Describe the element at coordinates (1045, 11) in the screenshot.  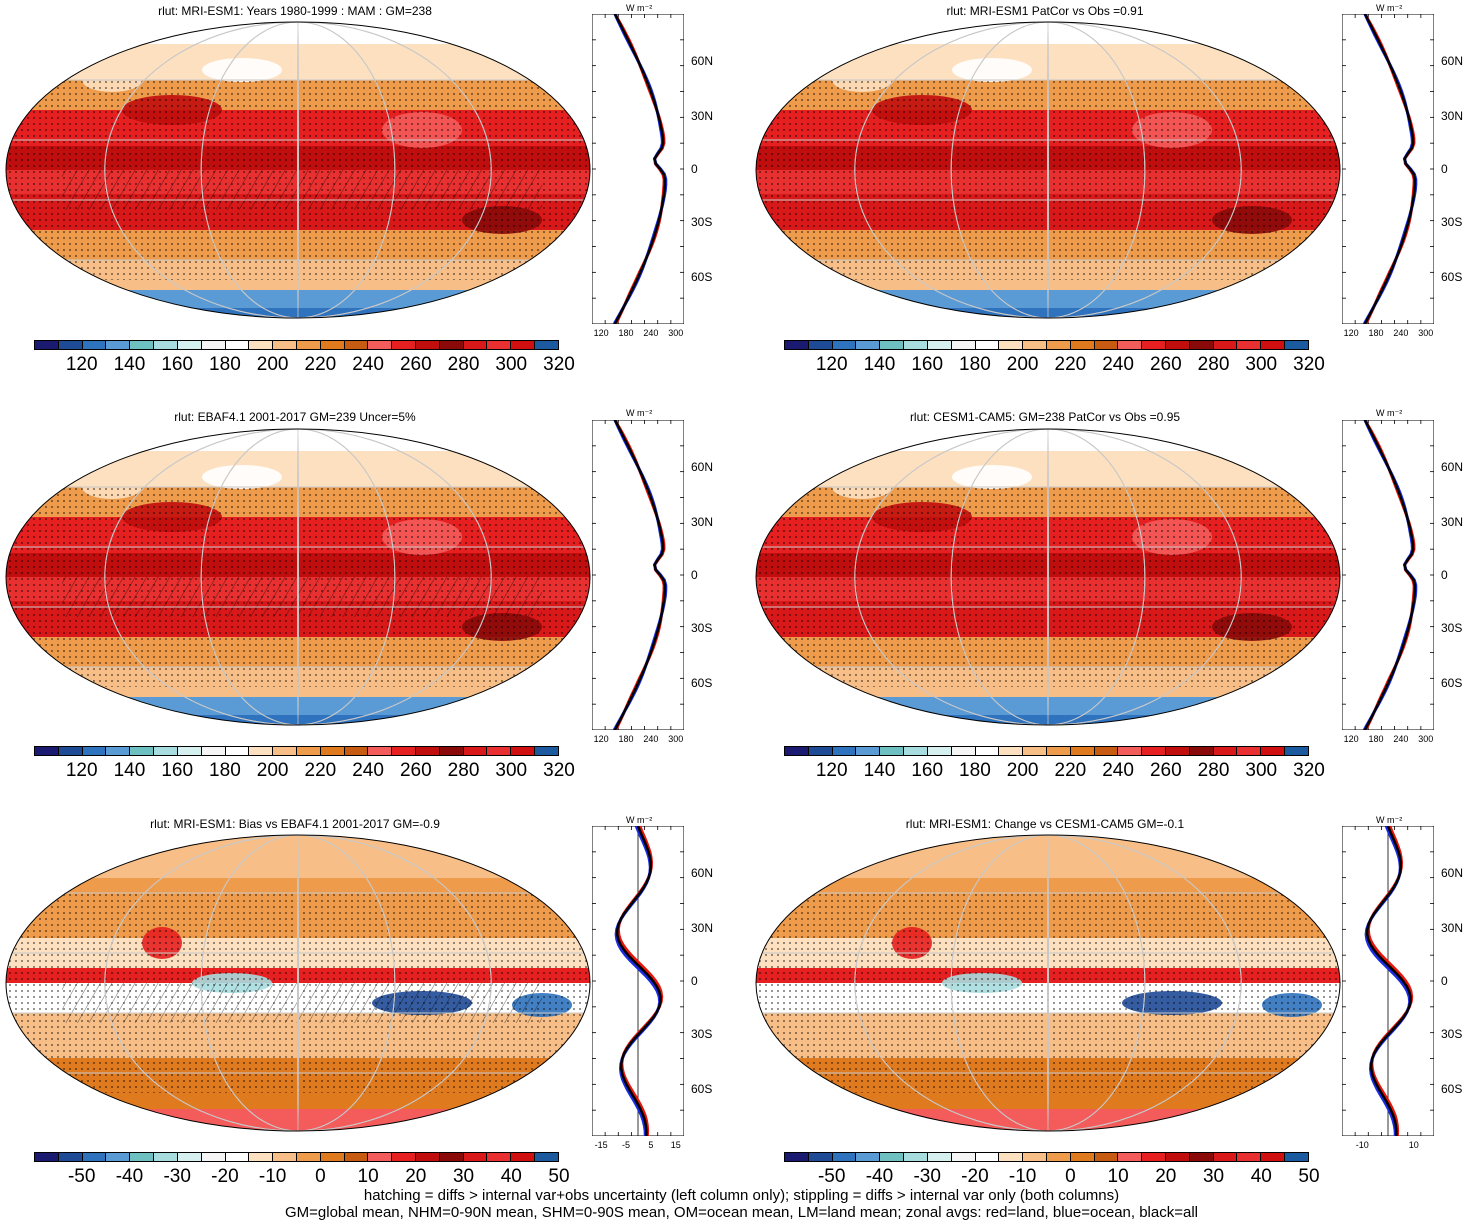
I see `panel-title-2: rlut: MRI-ESM1 PatCor vs Obs =0.91` at that location.